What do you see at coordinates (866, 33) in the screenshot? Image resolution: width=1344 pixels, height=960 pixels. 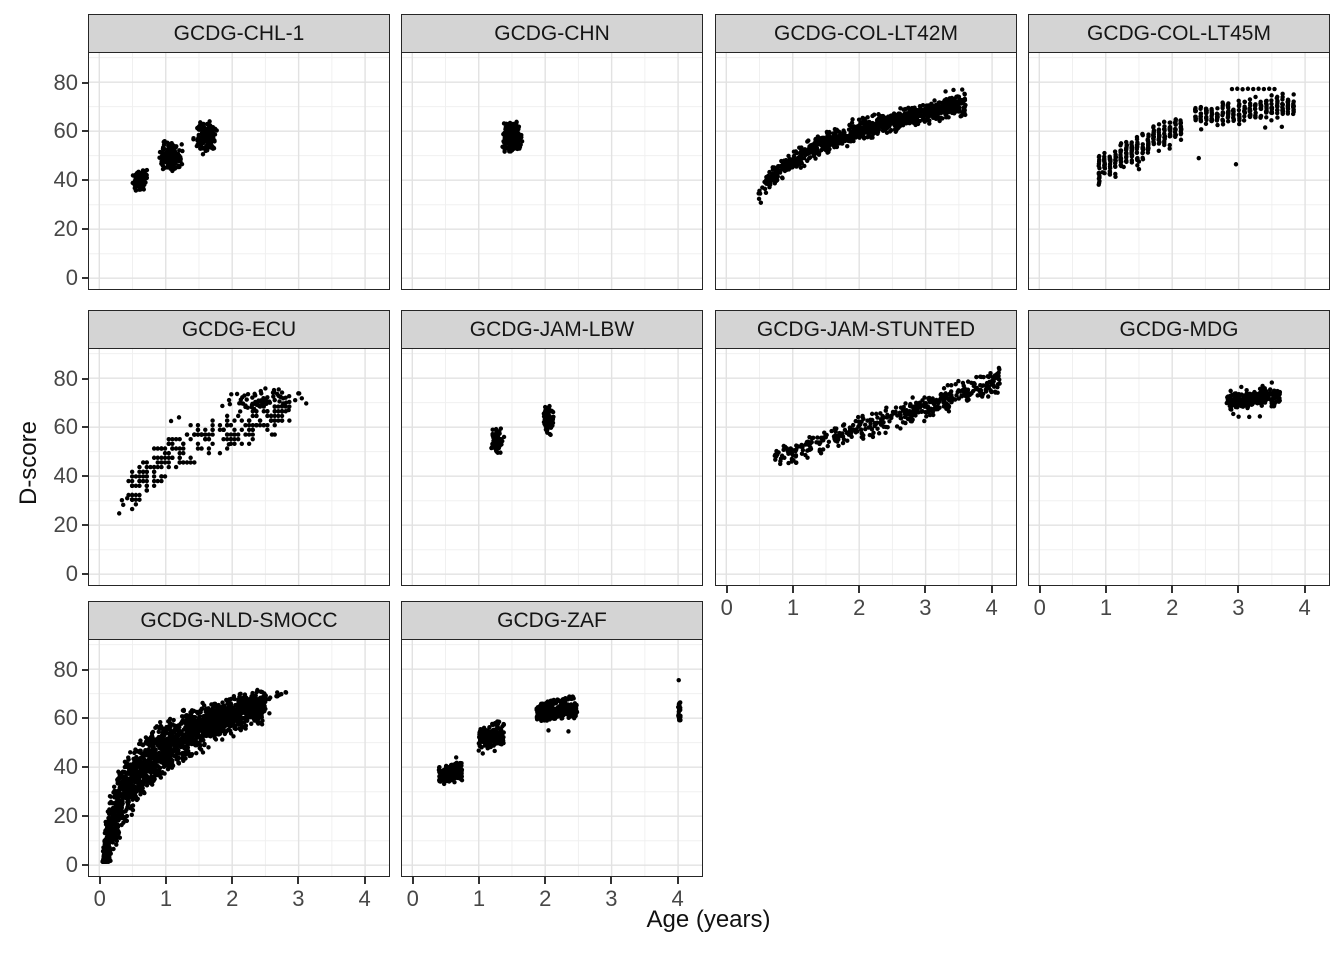 I see `facet-strip-gcdg-col-lt42m: GCDG-COL-LT42M` at bounding box center [866, 33].